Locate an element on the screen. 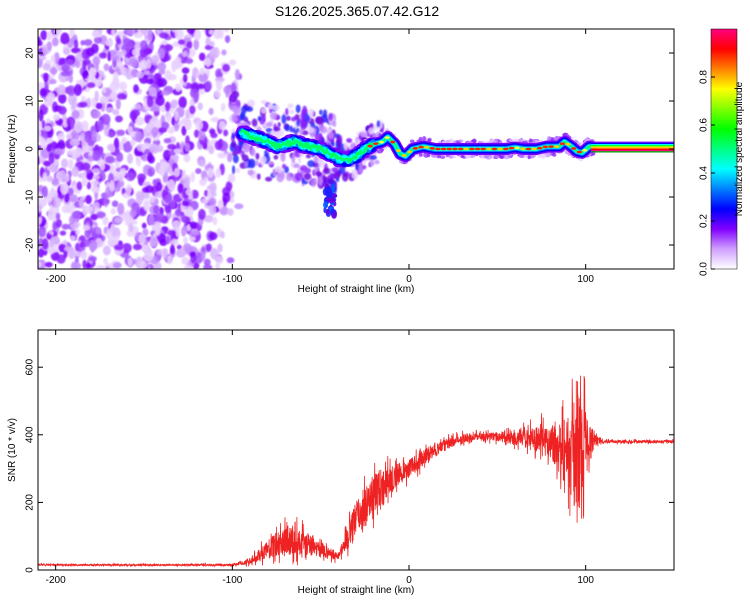 This screenshot has height=600, width=750. snr-x-tick-label: -100 is located at coordinates (232, 580).